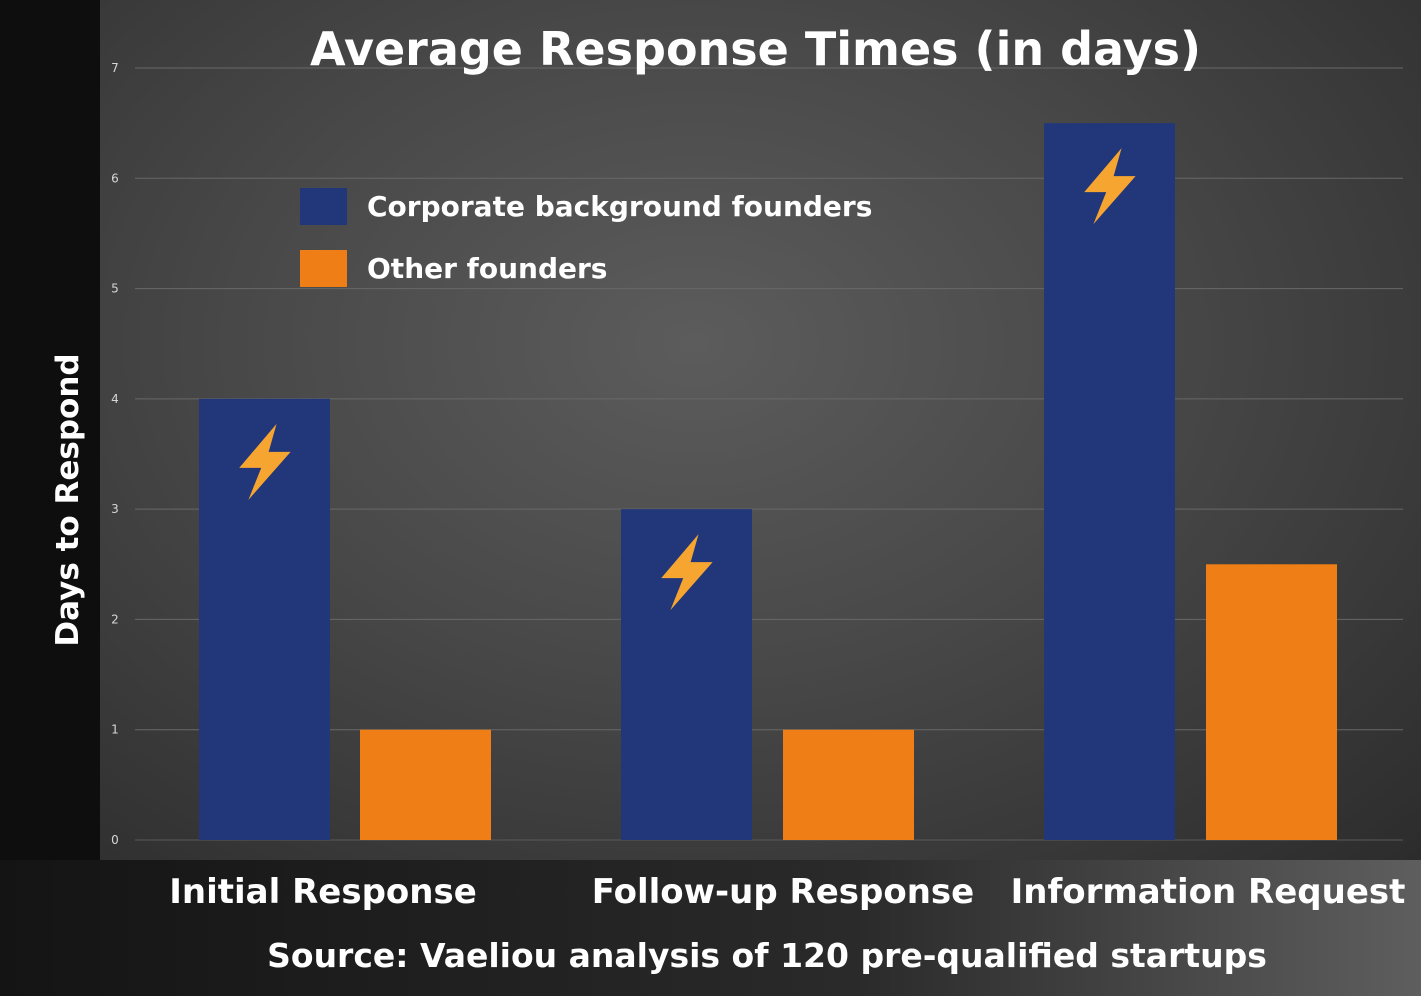 Image resolution: width=1421 pixels, height=996 pixels. Describe the element at coordinates (323, 206) in the screenshot. I see `legend-swatch-corporate` at that location.